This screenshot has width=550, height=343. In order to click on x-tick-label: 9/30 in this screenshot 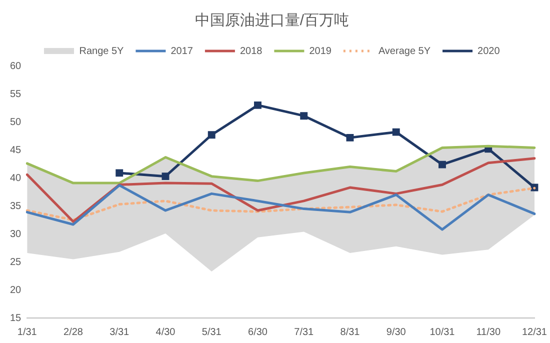, I will do `click(396, 332)`.